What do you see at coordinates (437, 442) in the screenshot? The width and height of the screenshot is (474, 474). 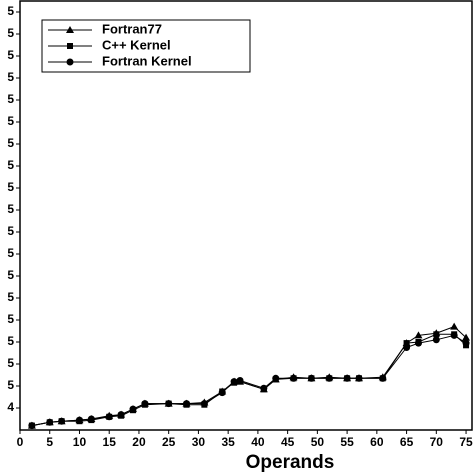 I see `x-tick-label: 70` at bounding box center [437, 442].